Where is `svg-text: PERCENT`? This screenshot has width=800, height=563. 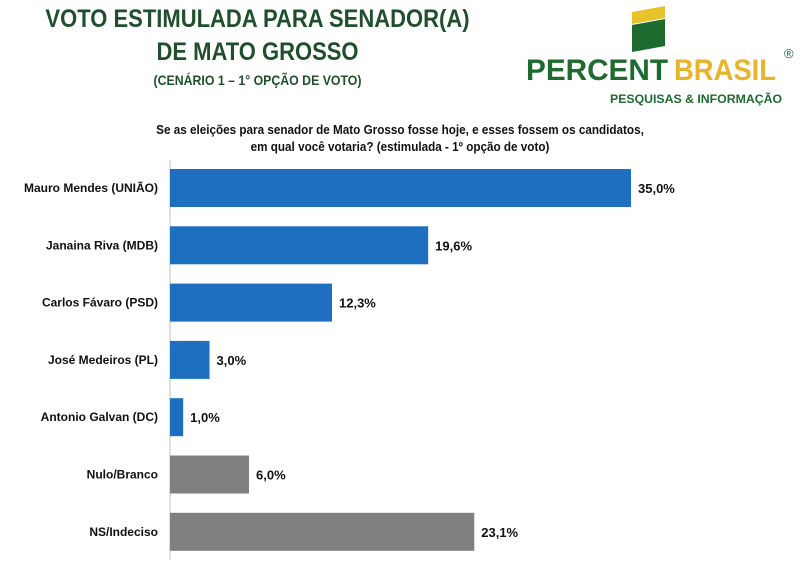
svg-text: PERCENT is located at coordinates (597, 70).